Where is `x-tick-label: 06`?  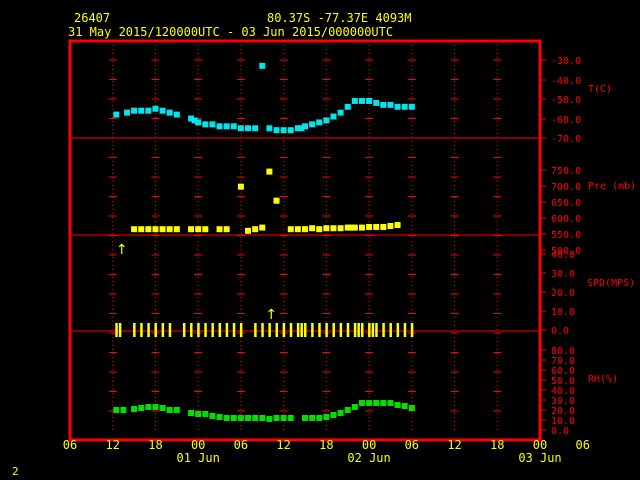
x-tick-label: 06 is located at coordinates (241, 445).